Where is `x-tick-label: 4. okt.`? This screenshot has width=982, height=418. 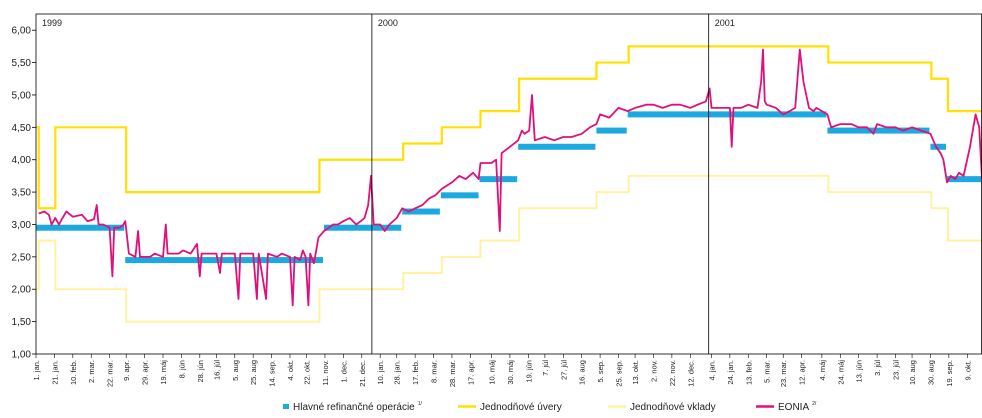 x-tick-label: 4. okt. is located at coordinates (290, 370).